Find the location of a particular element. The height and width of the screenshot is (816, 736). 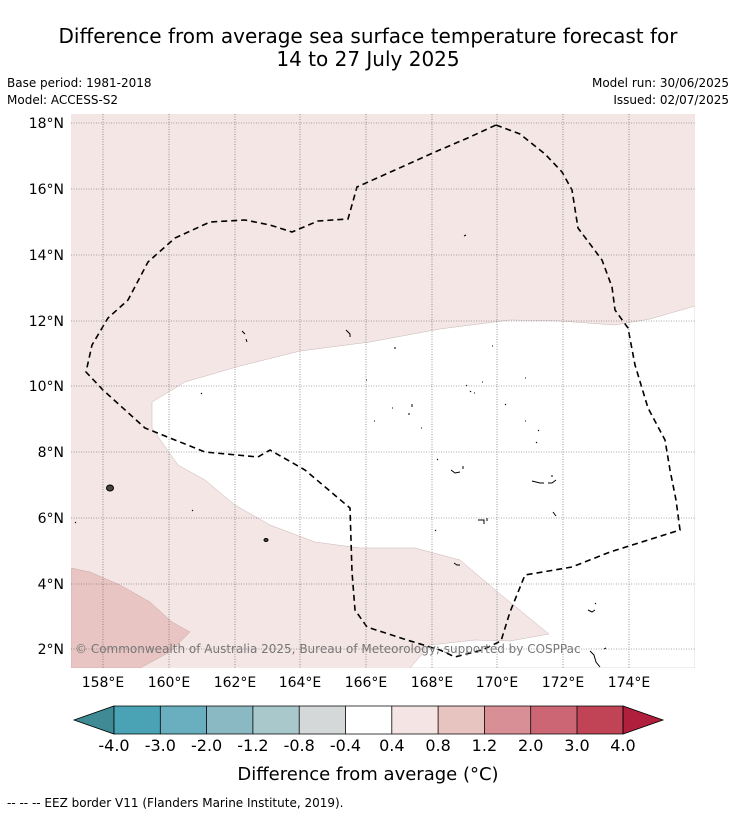

lon-label-162E: 162°E is located at coordinates (235, 683).